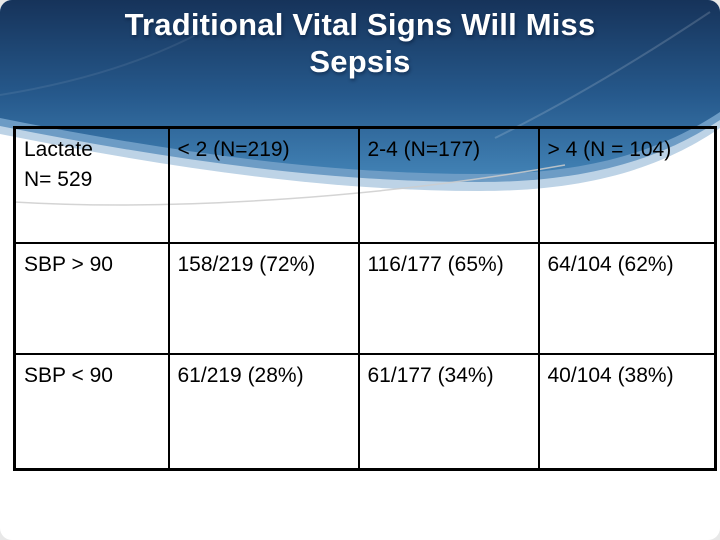 The height and width of the screenshot is (540, 720). What do you see at coordinates (103, 62) in the screenshot?
I see `decorative-highlight-arc` at bounding box center [103, 62].